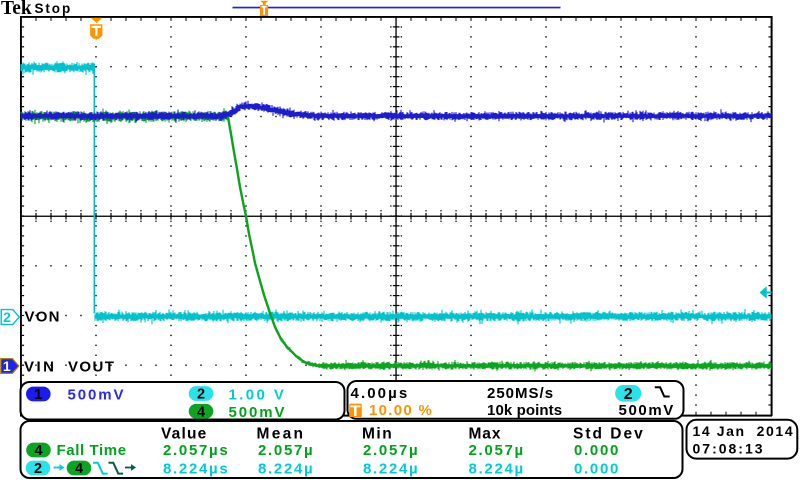  What do you see at coordinates (54, 8) in the screenshot?
I see `svg-text: Stop` at bounding box center [54, 8].